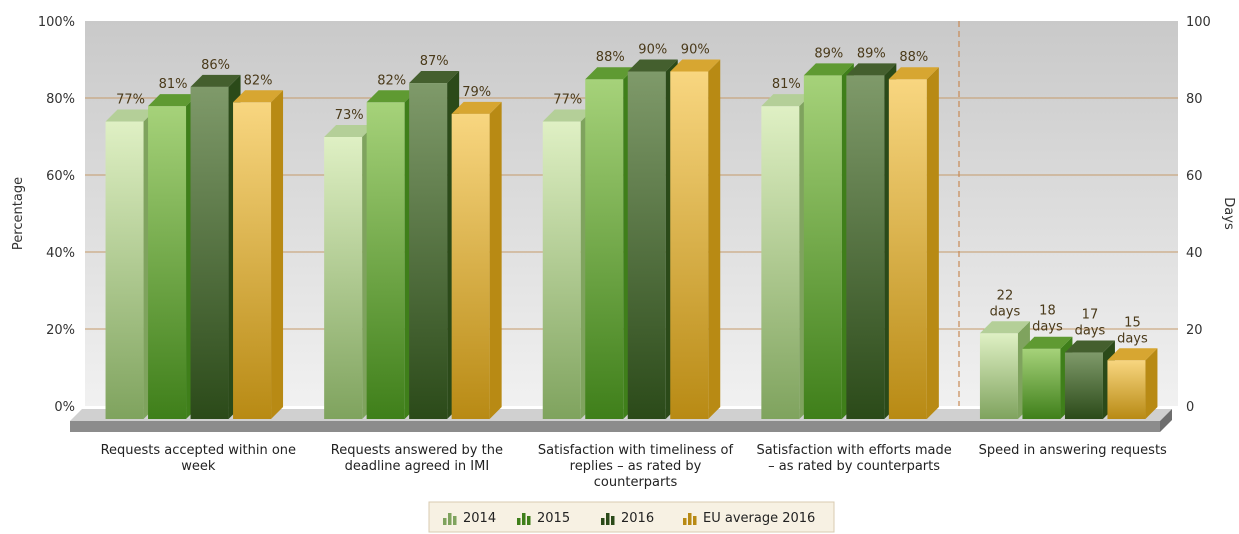 The width and height of the screenshot is (1239, 534). Describe the element at coordinates (1090, 323) in the screenshot. I see `data-label: 17 days` at that location.